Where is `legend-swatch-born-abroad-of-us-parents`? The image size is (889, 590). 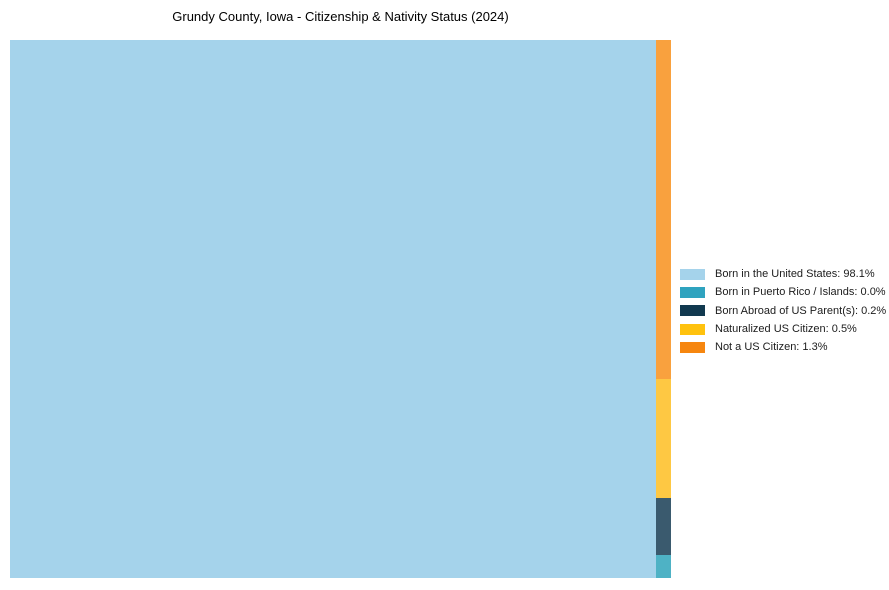
legend-swatch-born-abroad-of-us-parents is located at coordinates (692, 311).